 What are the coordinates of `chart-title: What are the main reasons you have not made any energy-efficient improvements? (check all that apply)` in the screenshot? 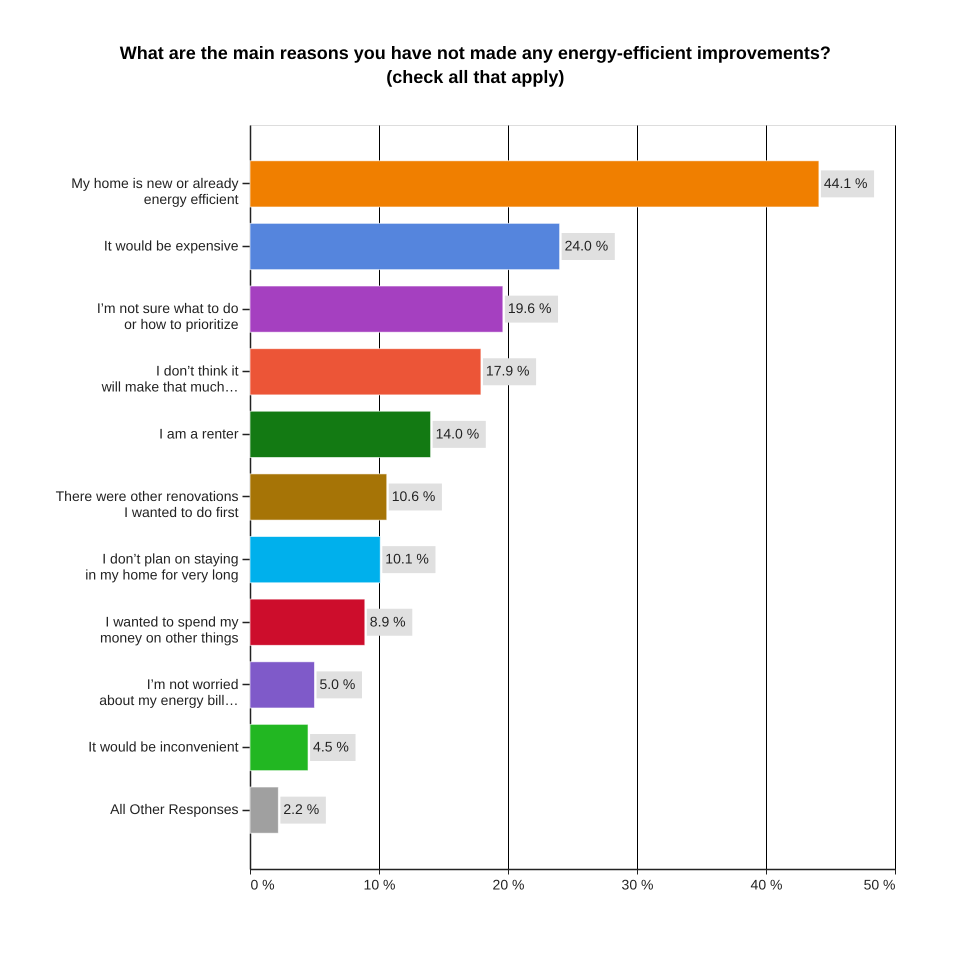 It's located at (475, 65).